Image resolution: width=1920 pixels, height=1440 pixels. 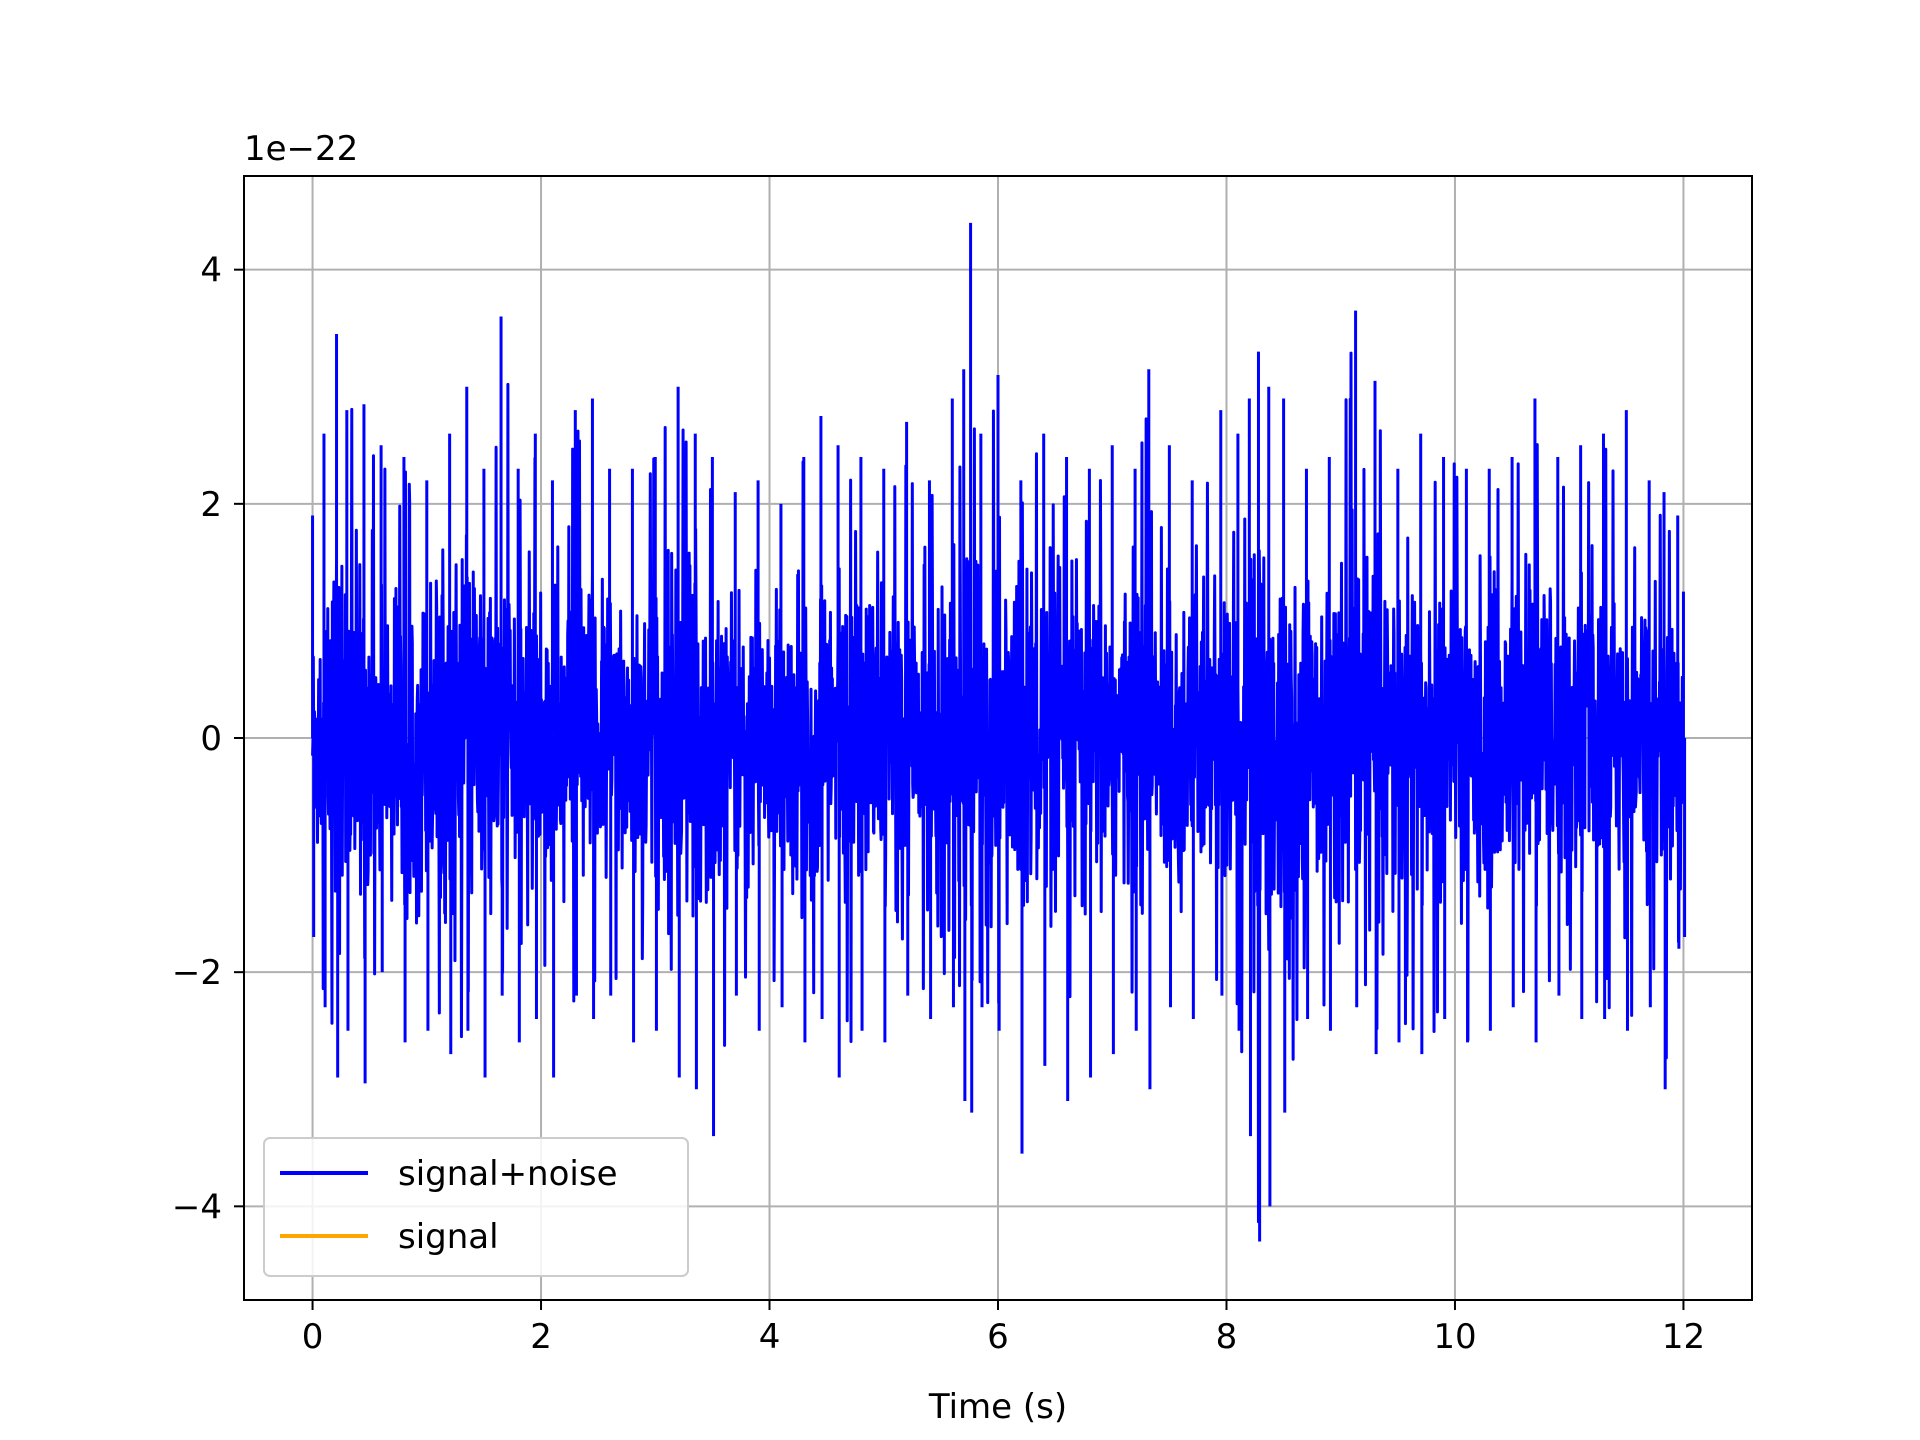 I want to click on x-tick-label: 8, so click(x=1227, y=1337).